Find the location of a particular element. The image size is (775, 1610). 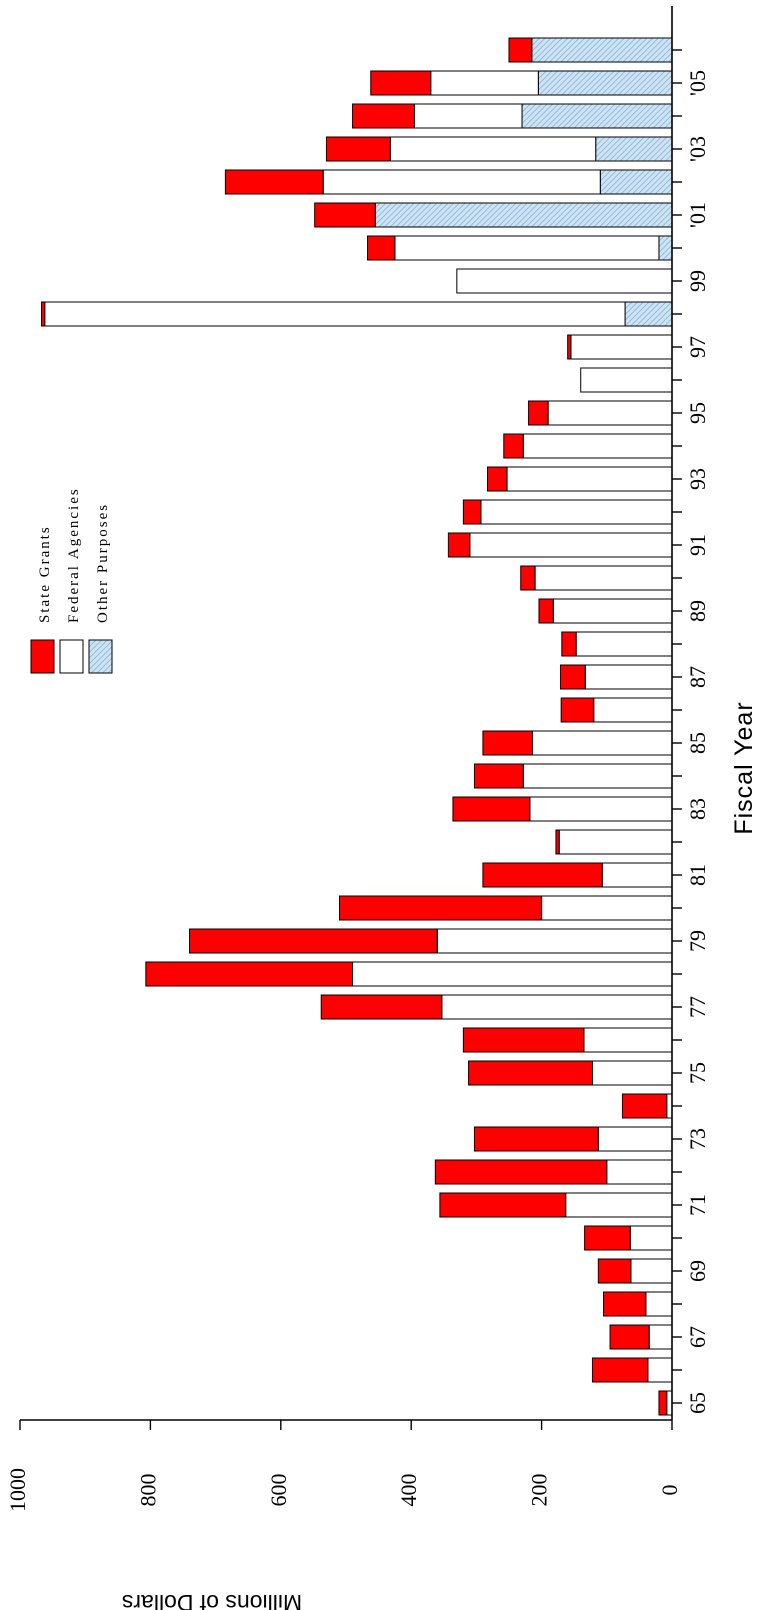

category-tick-label: 67 is located at coordinates (697, 1337).